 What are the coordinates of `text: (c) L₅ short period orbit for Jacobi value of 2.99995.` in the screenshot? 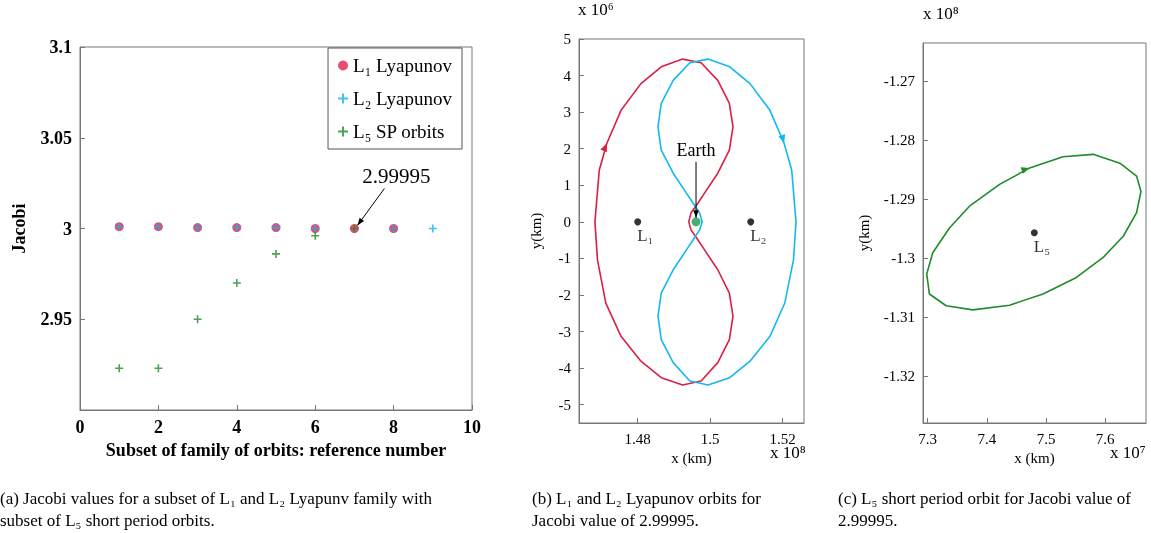 It's located at (987, 509).